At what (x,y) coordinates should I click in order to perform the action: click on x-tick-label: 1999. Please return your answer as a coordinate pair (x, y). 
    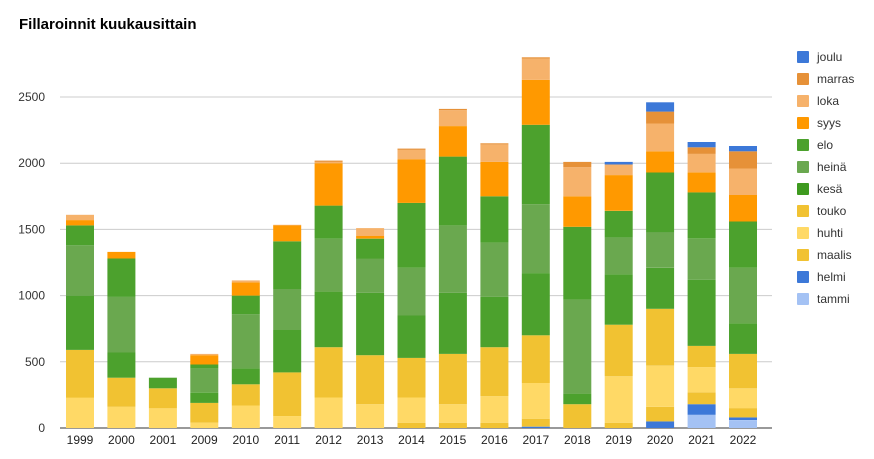
    Looking at the image, I should click on (80, 440).